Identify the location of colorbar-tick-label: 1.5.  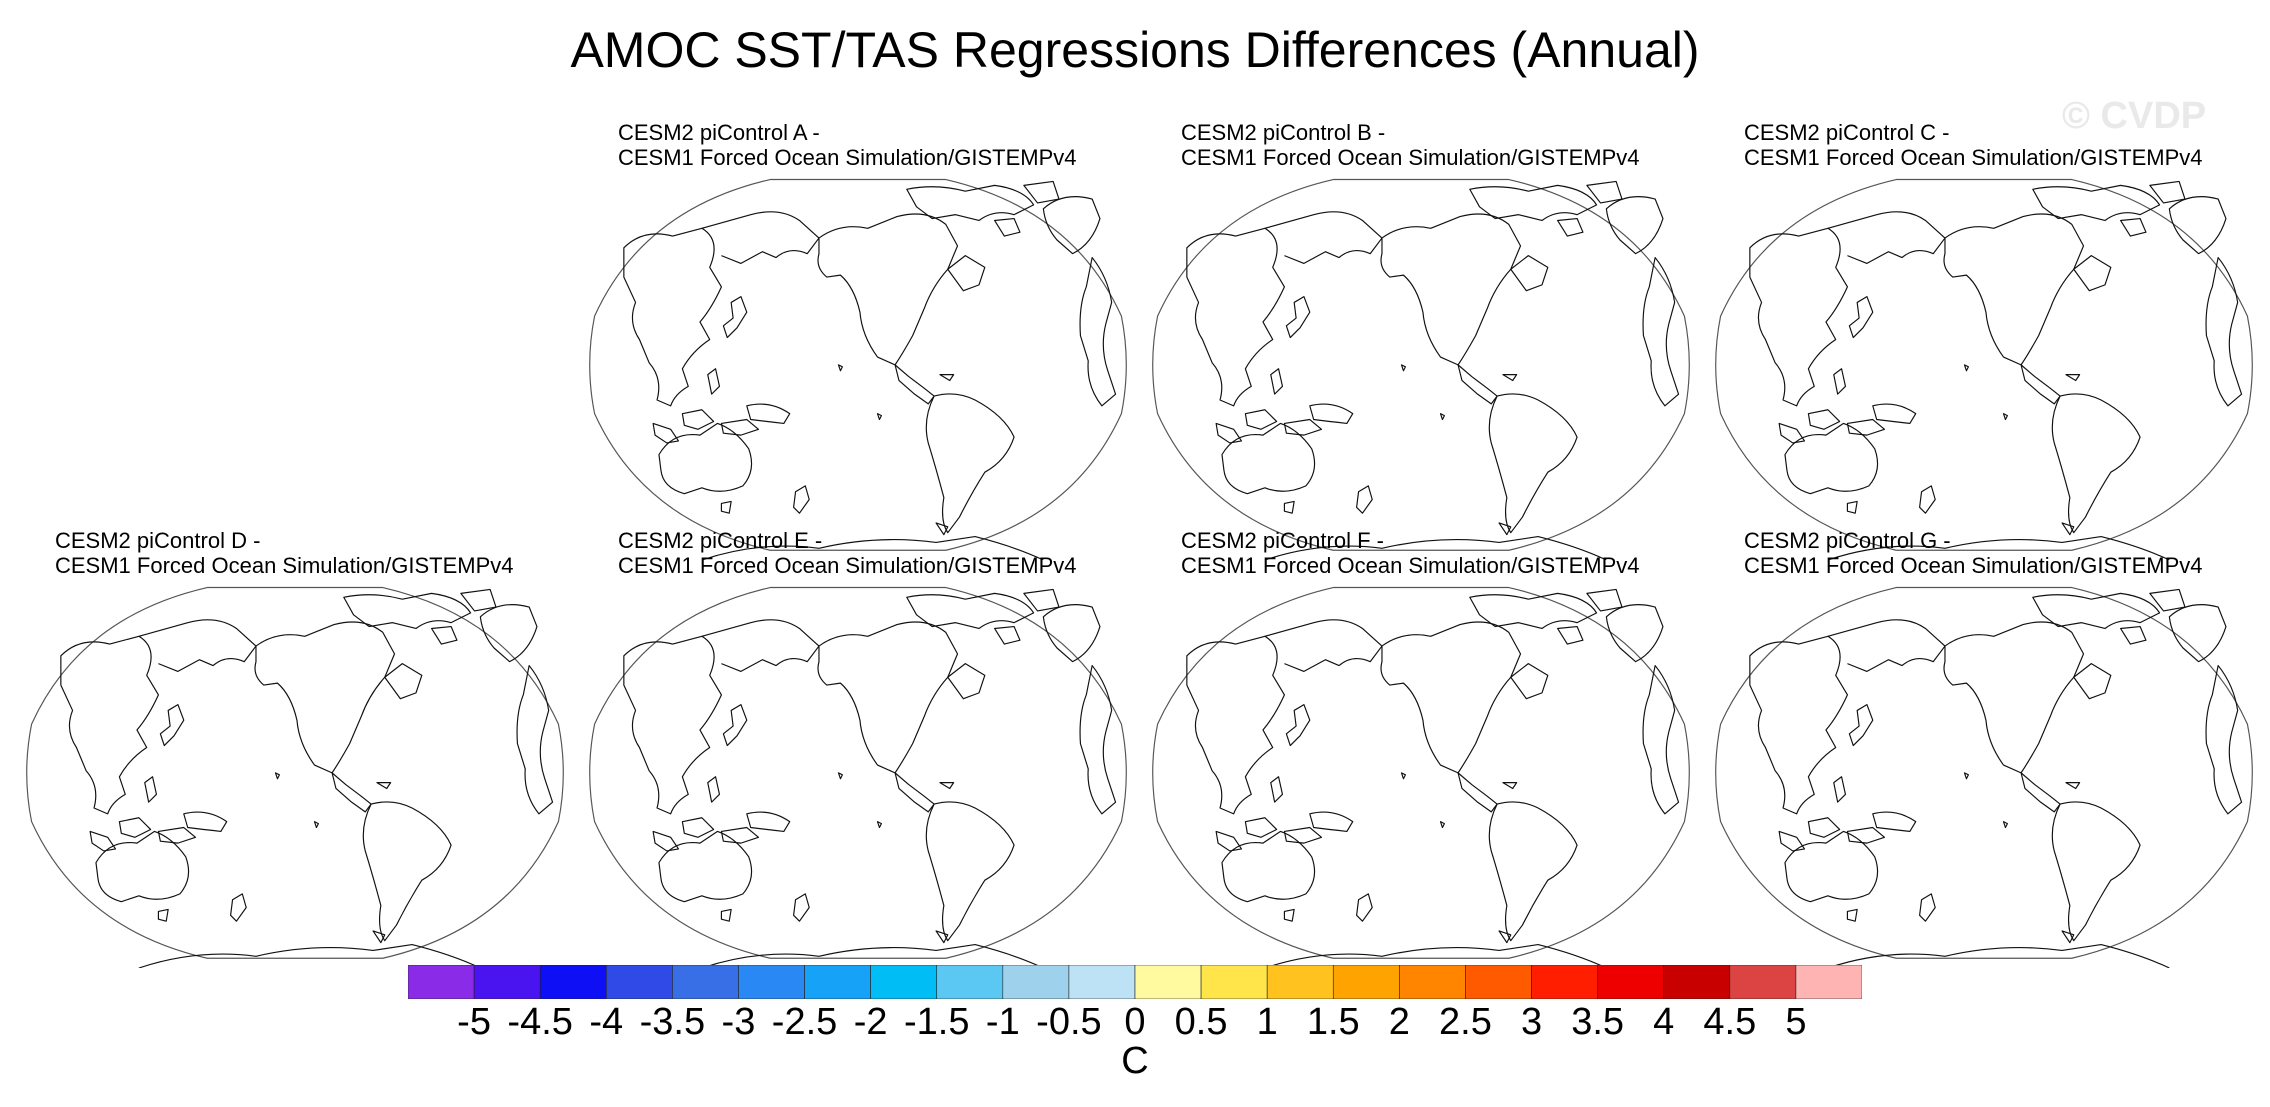
(1333, 1022).